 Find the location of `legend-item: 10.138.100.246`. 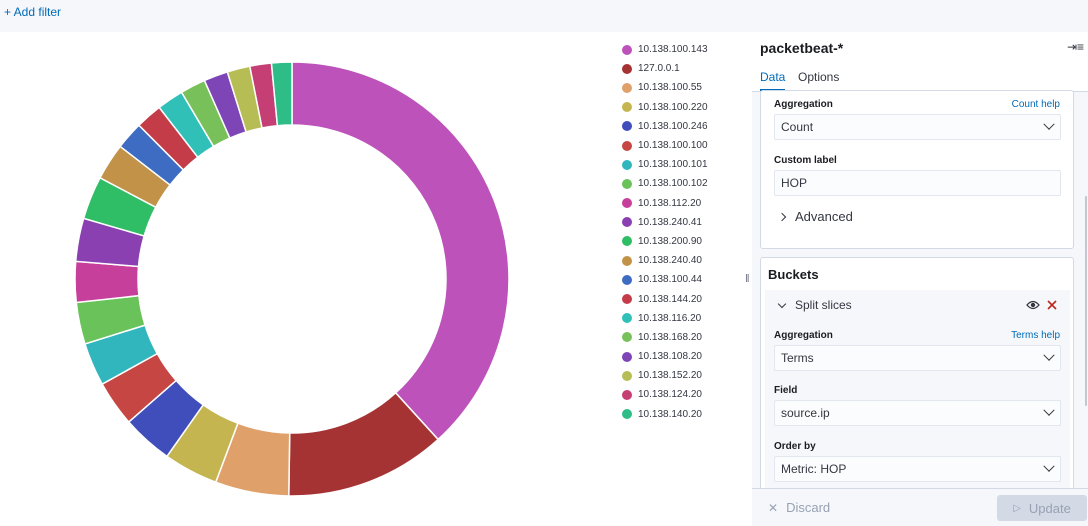

legend-item: 10.138.100.246 is located at coordinates (665, 126).